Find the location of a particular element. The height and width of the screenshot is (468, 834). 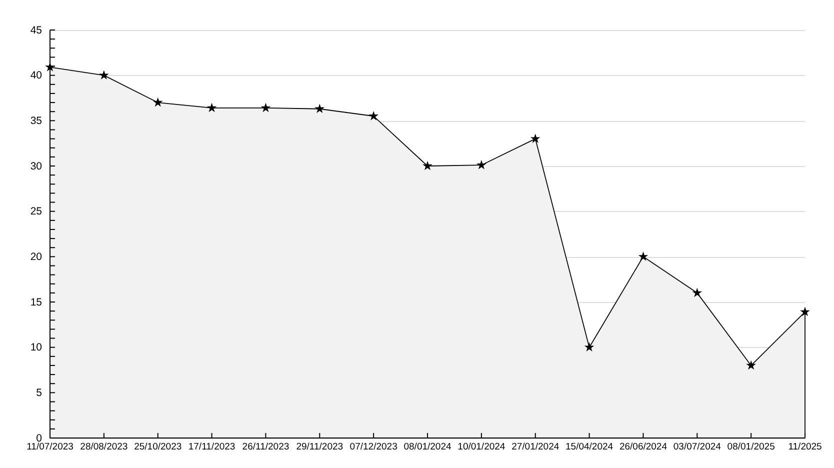

y-tick-label: 40 is located at coordinates (36, 76).